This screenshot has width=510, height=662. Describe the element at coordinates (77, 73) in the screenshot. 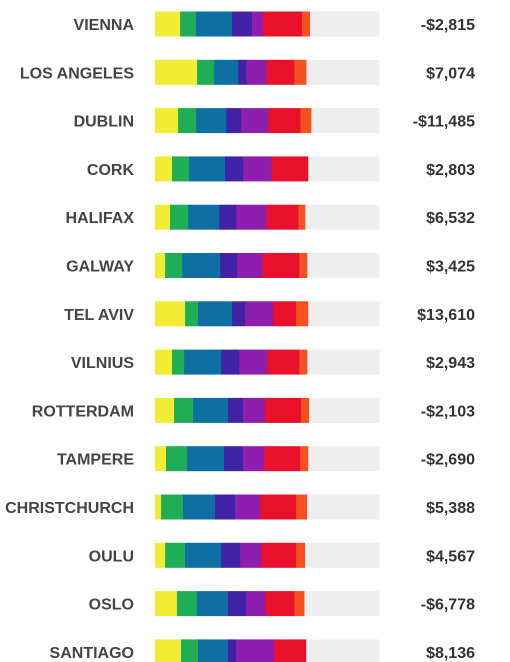

I see `category-label: LOS ANGELES` at that location.